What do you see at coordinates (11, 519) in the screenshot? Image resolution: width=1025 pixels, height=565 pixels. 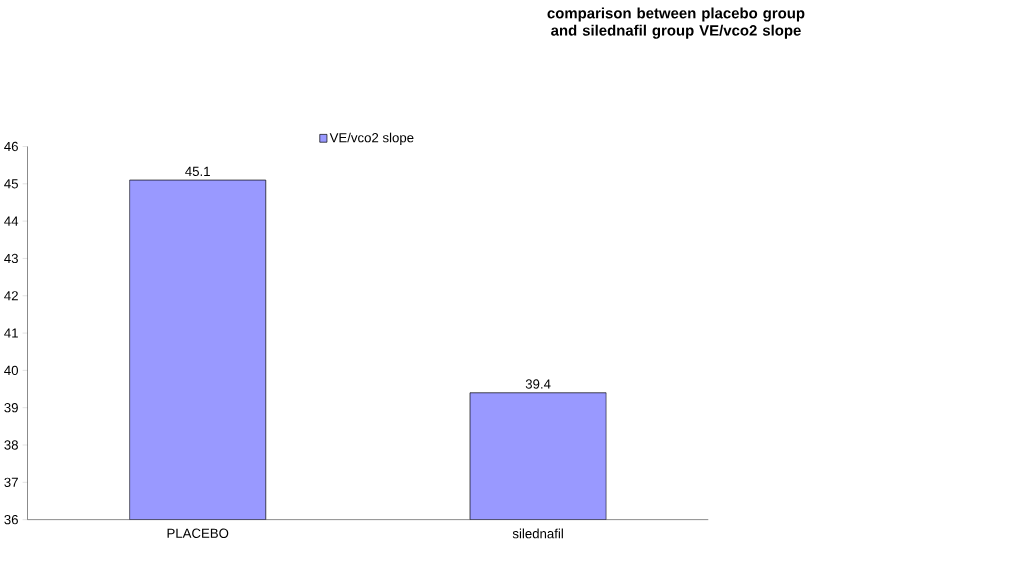 I see `y-tick-label: 36` at bounding box center [11, 519].